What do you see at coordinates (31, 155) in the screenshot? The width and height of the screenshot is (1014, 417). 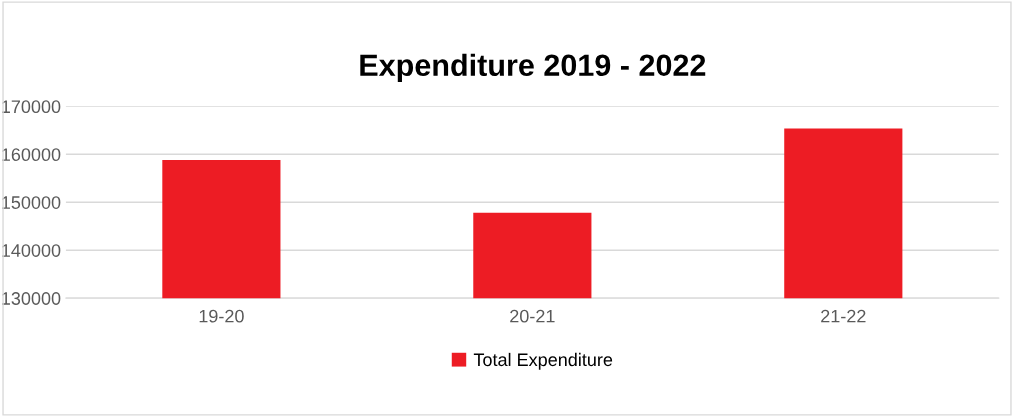 I see `y-tick-label: 160000` at bounding box center [31, 155].